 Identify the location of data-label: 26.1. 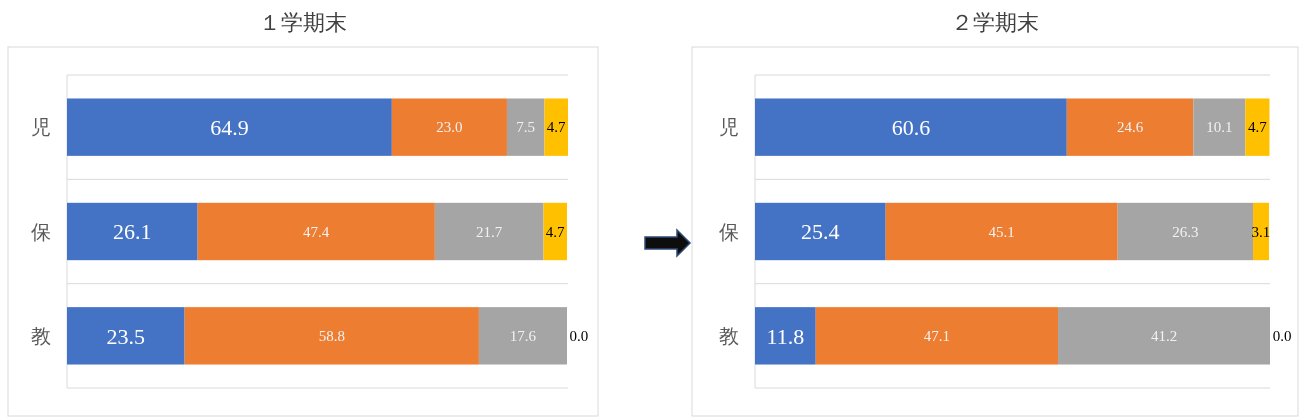
(132, 232).